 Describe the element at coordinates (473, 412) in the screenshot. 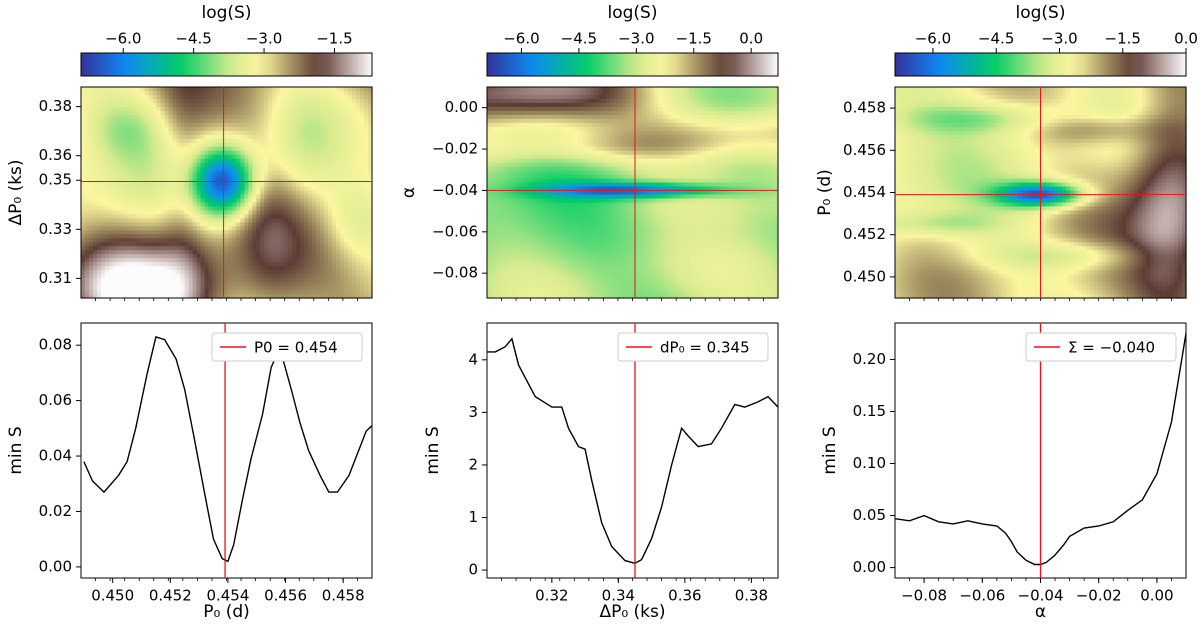

I see `y-tick-label: 3` at that location.